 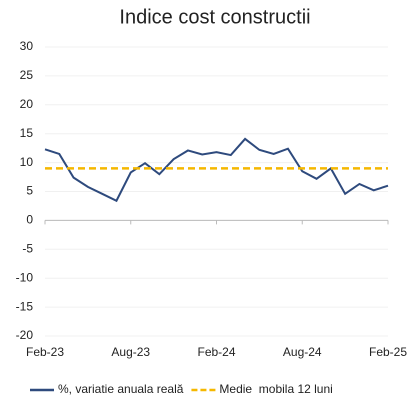 I want to click on y-tick-label: -15, so click(x=25, y=306).